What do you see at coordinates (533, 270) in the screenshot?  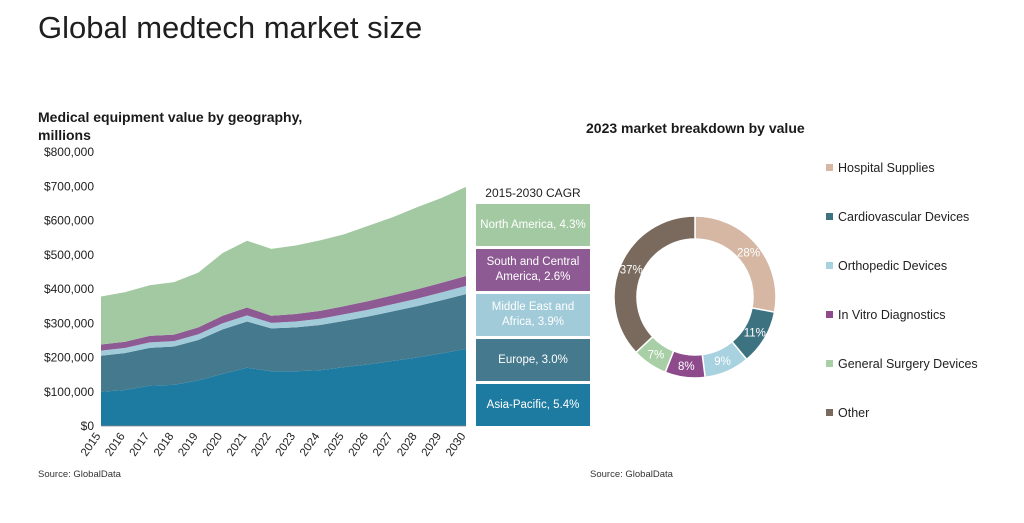 I see `cagr-box: South and Central America, 2.6%` at bounding box center [533, 270].